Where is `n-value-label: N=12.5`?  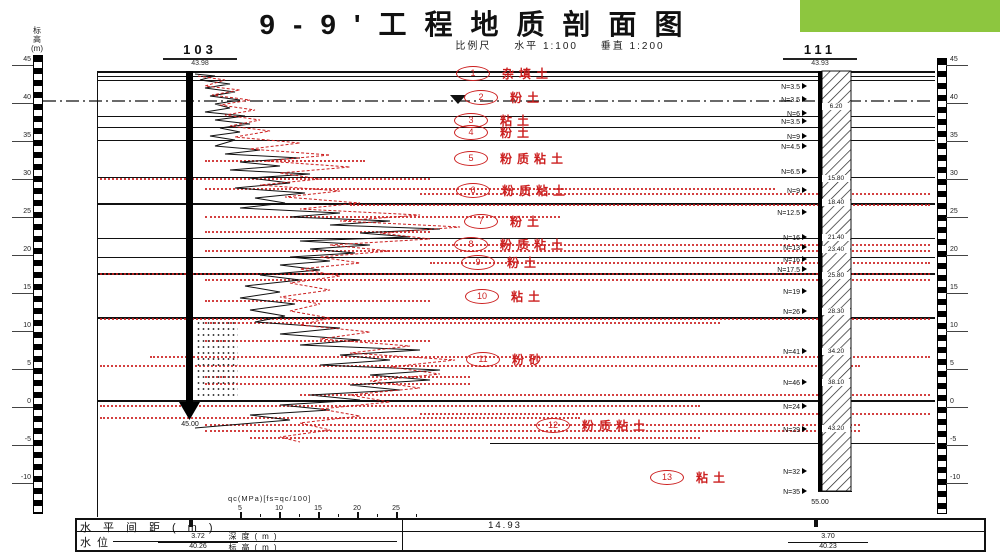
n-value-label: N=12.5 is located at coordinates (776, 213).